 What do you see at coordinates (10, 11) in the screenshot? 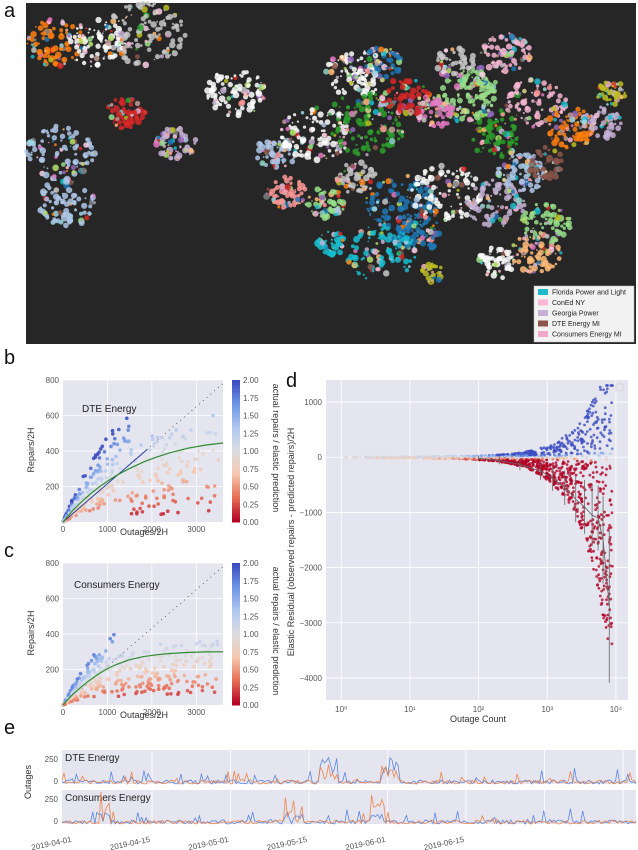
I see `panel-label-a: a` at bounding box center [10, 11].